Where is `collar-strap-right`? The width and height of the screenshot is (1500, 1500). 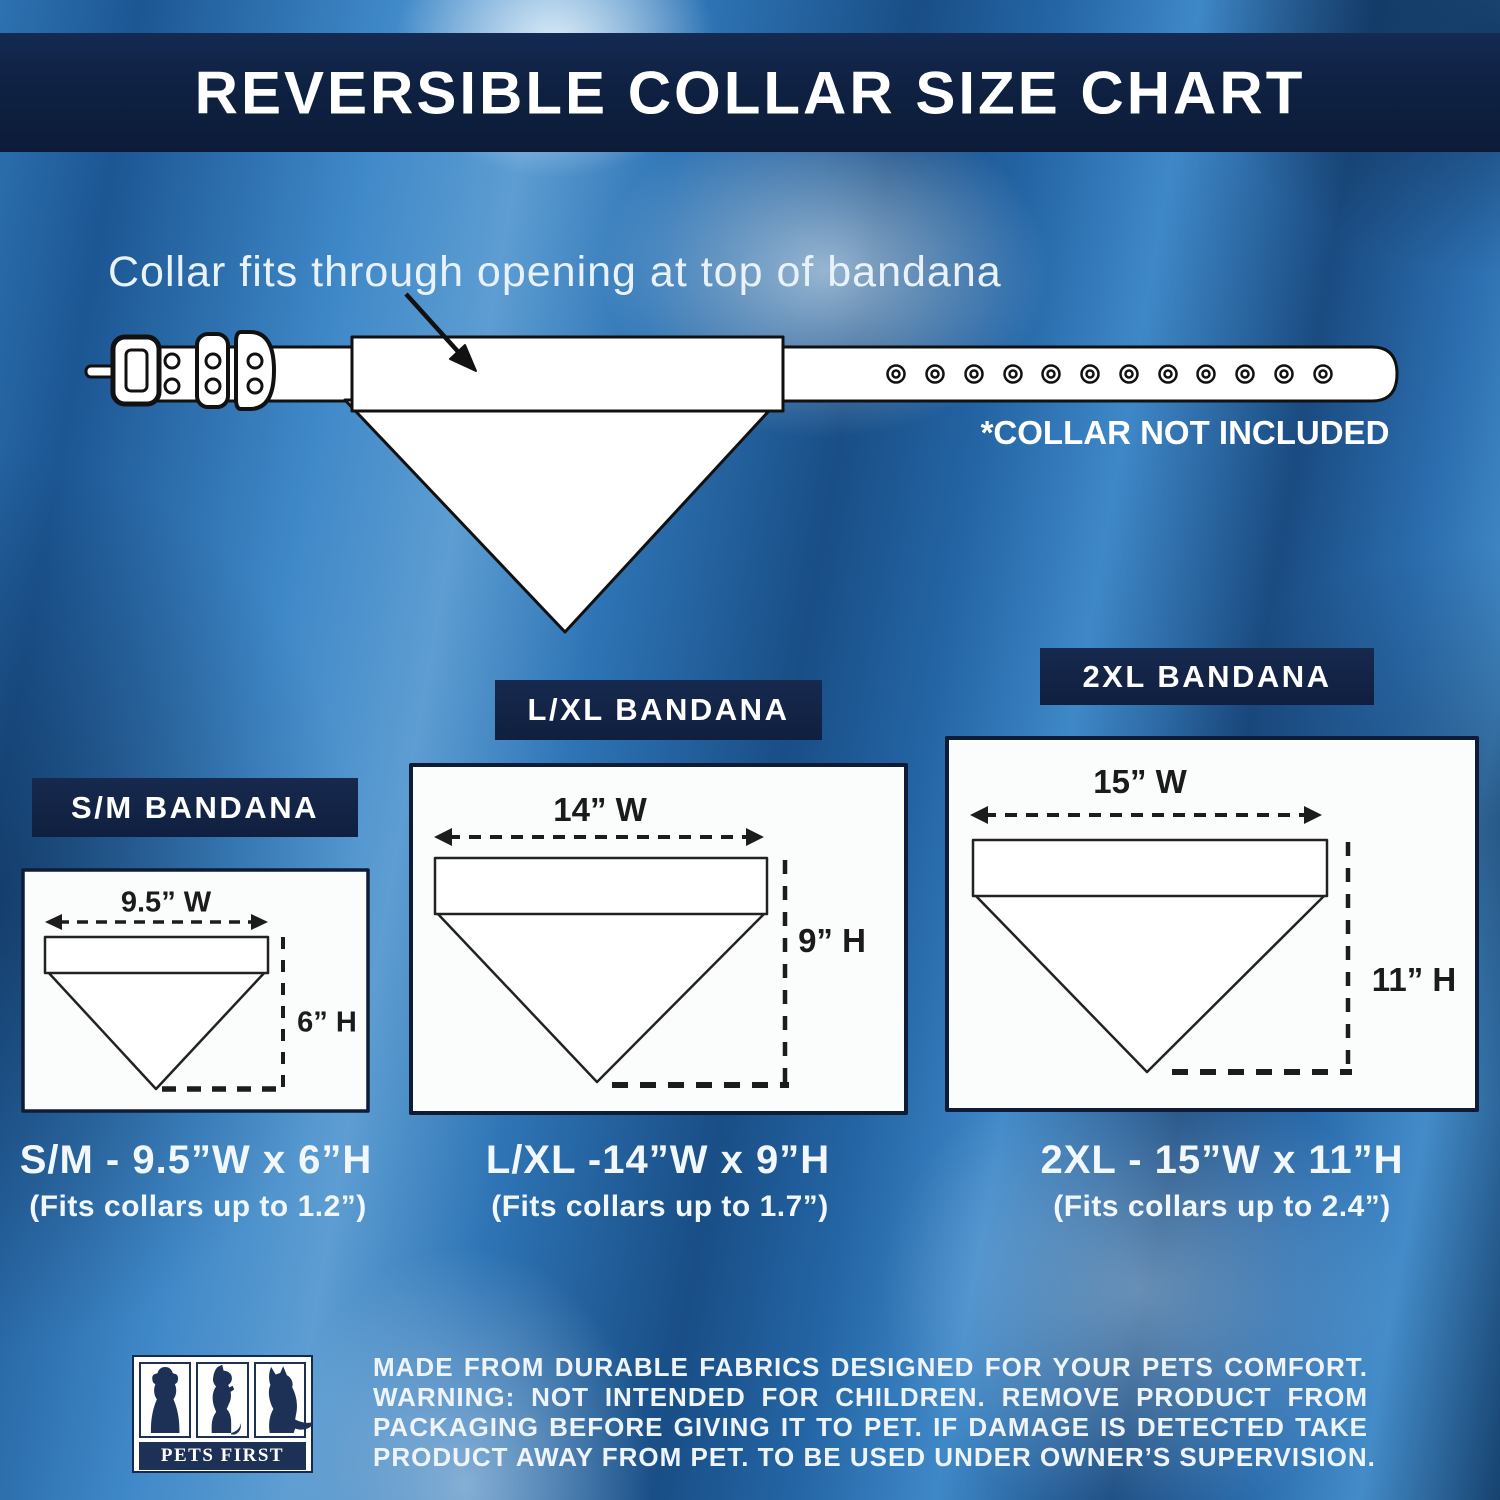
collar-strap-right is located at coordinates (1090, 374).